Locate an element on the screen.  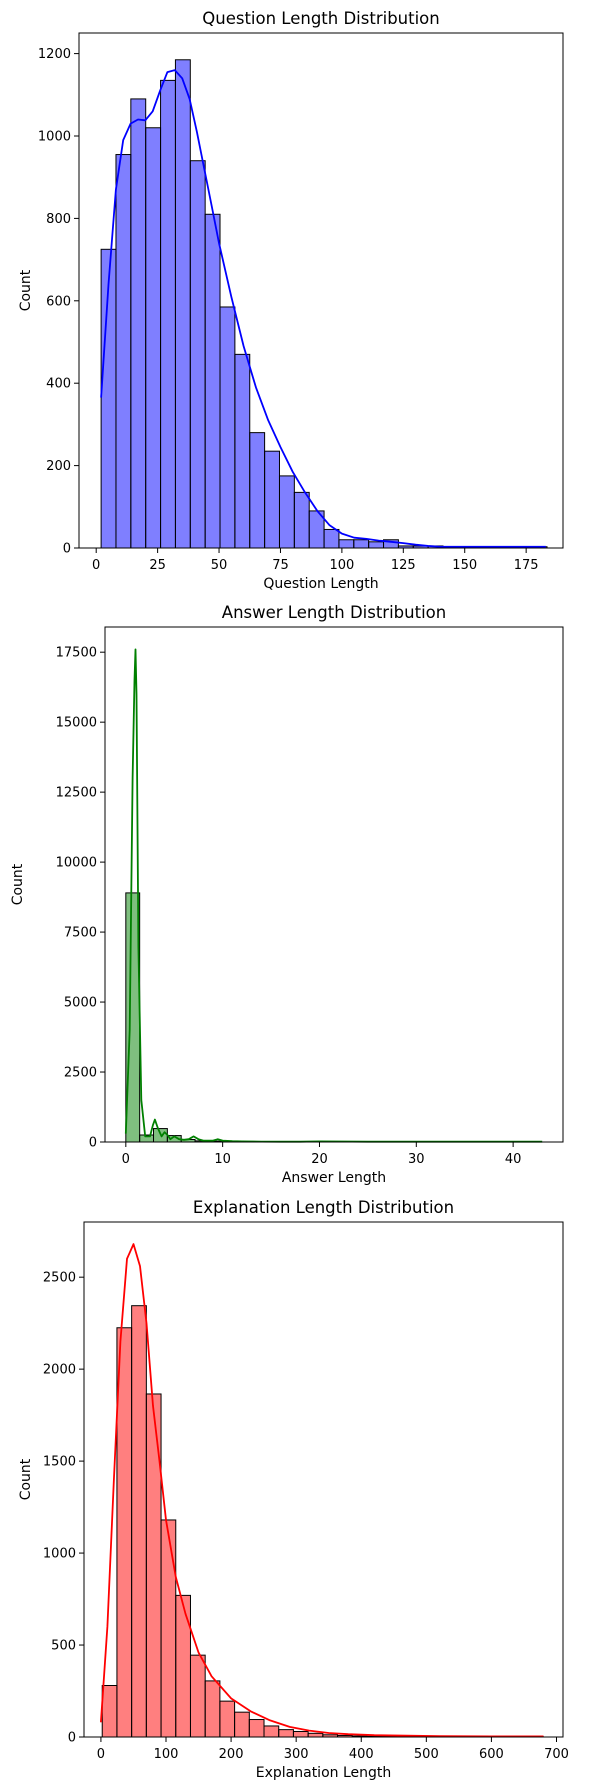
chart-title: Question Length Distribution is located at coordinates (320, 18).